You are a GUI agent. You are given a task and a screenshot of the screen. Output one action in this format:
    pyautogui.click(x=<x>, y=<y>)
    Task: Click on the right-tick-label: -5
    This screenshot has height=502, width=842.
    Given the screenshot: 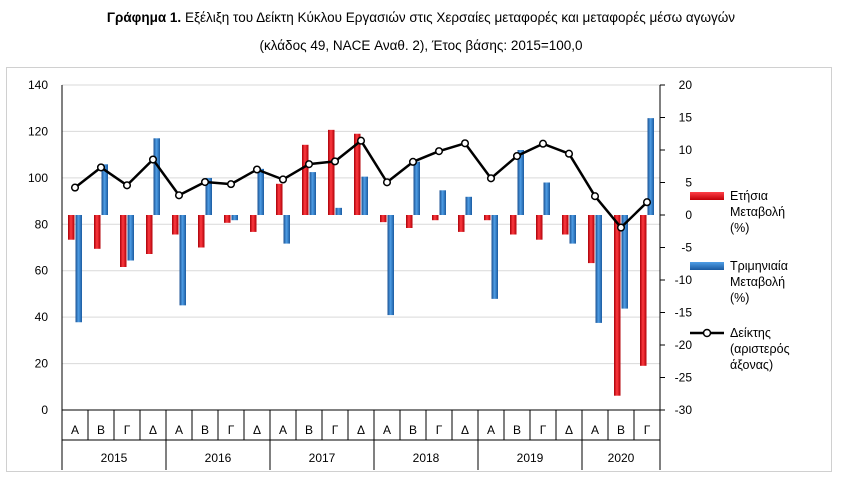 What is the action you would take?
    pyautogui.click(x=686, y=248)
    